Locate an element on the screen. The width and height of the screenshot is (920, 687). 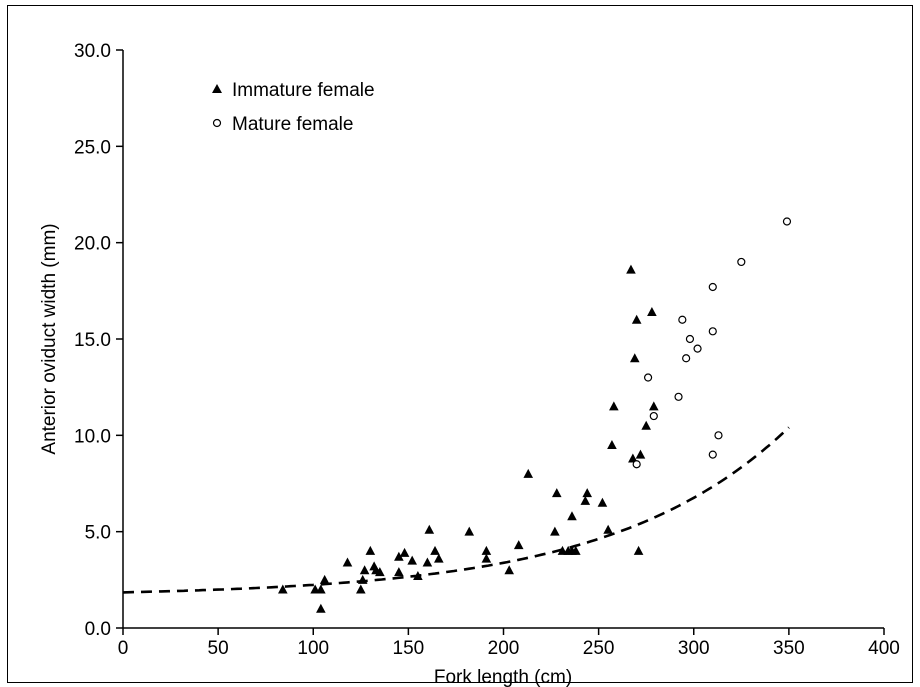
y-tick-label: 0.0 is located at coordinates (98, 629).